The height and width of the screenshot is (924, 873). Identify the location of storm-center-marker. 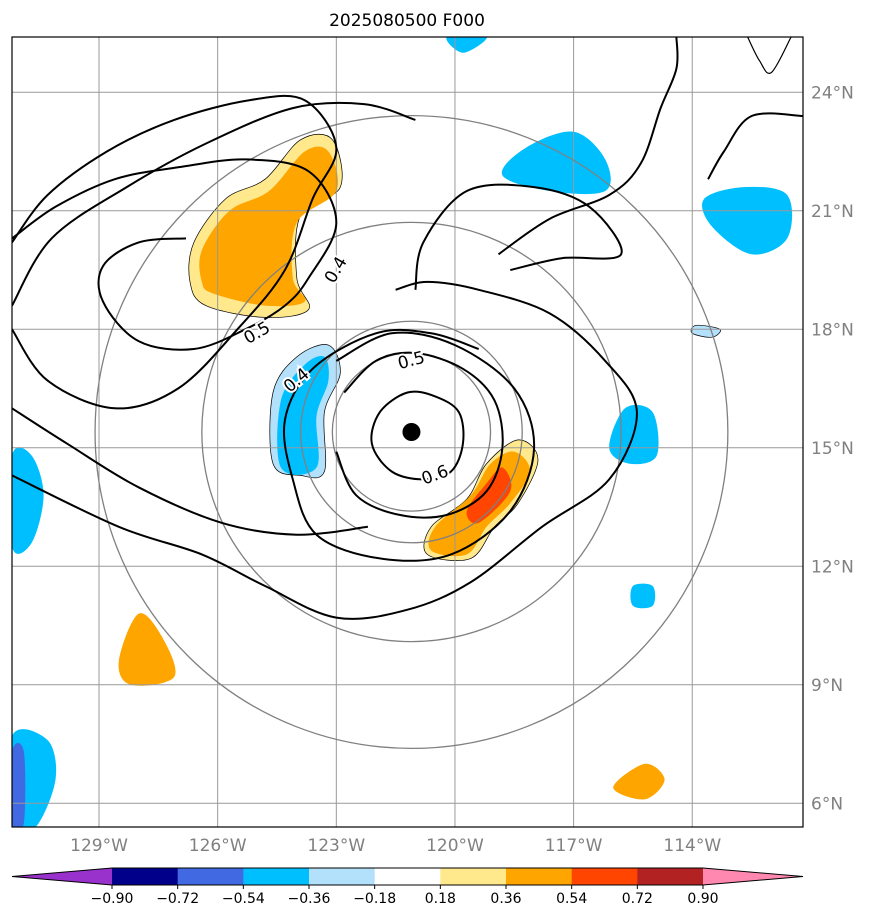
(411, 432).